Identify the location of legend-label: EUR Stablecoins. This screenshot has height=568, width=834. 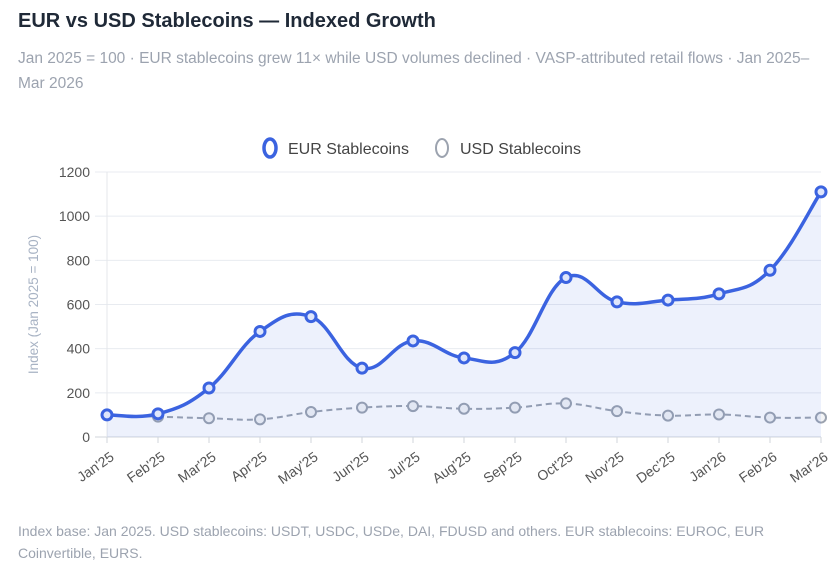
(348, 149).